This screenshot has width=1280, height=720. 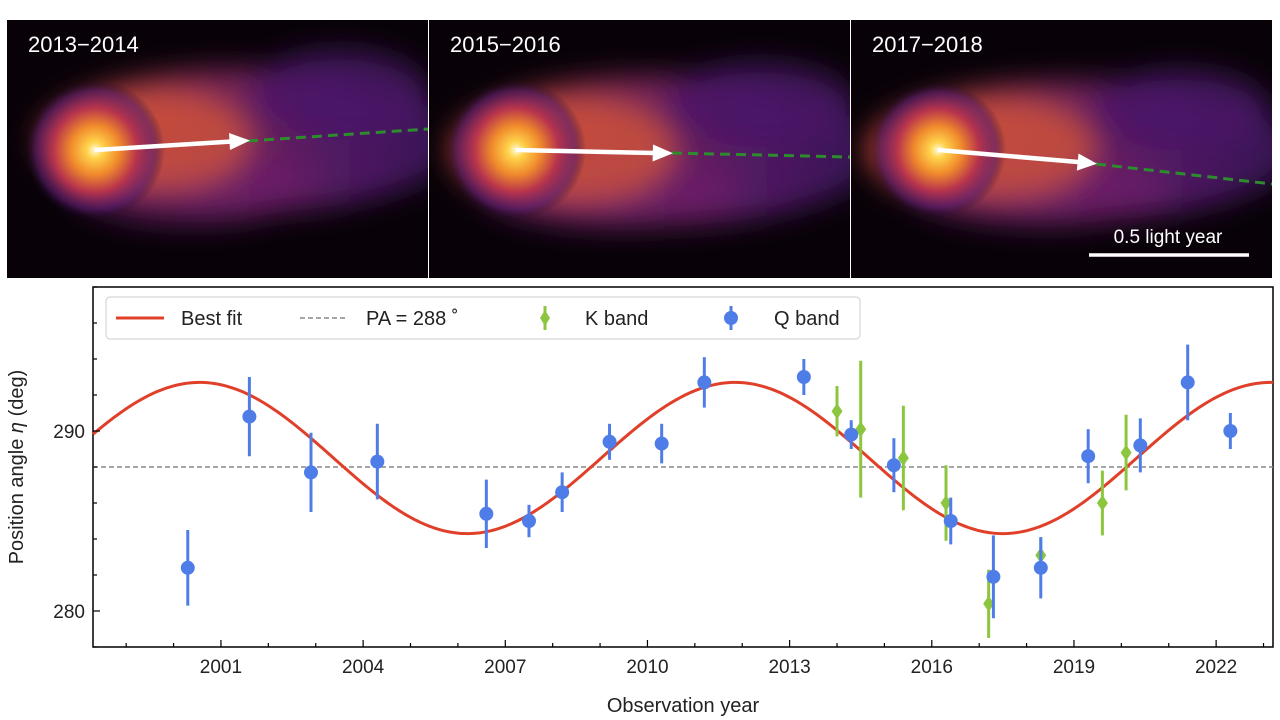 What do you see at coordinates (212, 319) in the screenshot?
I see `legend-label: Best fit` at bounding box center [212, 319].